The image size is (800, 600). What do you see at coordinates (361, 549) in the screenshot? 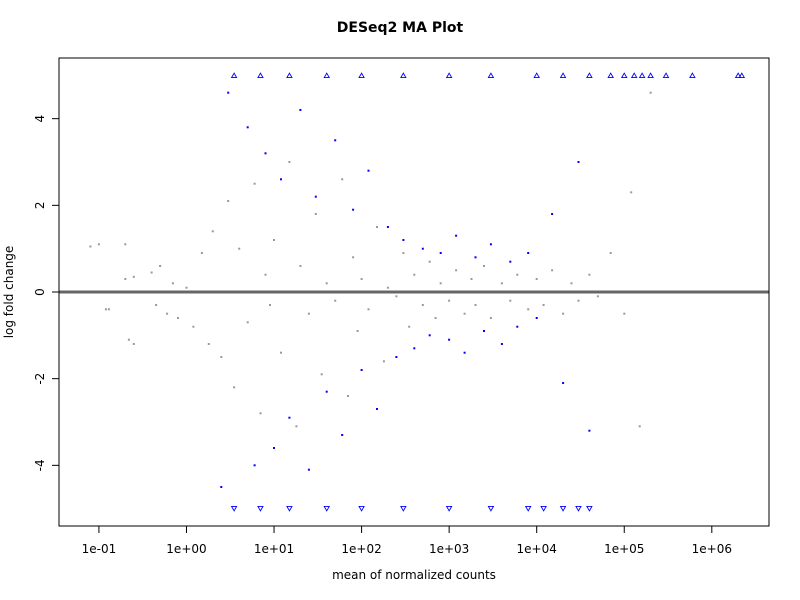
I see `x-tick-label: 1e+02` at bounding box center [361, 549].